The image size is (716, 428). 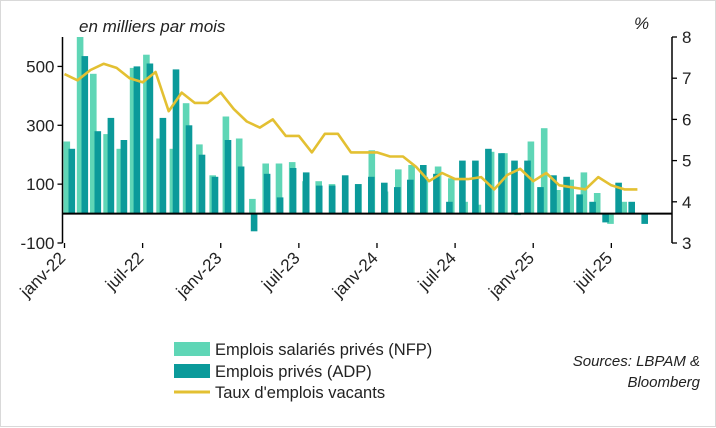 What do you see at coordinates (355, 275) in the screenshot?
I see `x-tick-label: janv-24` at bounding box center [355, 275].